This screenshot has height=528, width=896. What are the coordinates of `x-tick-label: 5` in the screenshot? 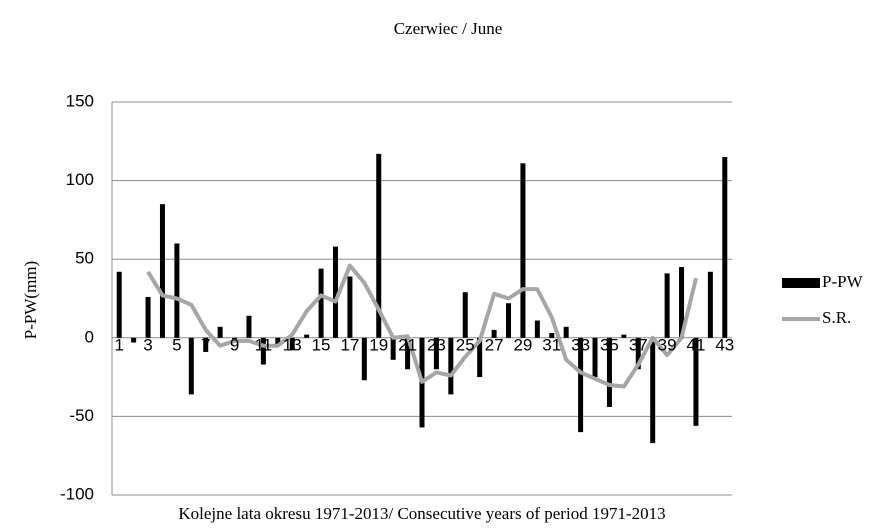 It's located at (176, 344).